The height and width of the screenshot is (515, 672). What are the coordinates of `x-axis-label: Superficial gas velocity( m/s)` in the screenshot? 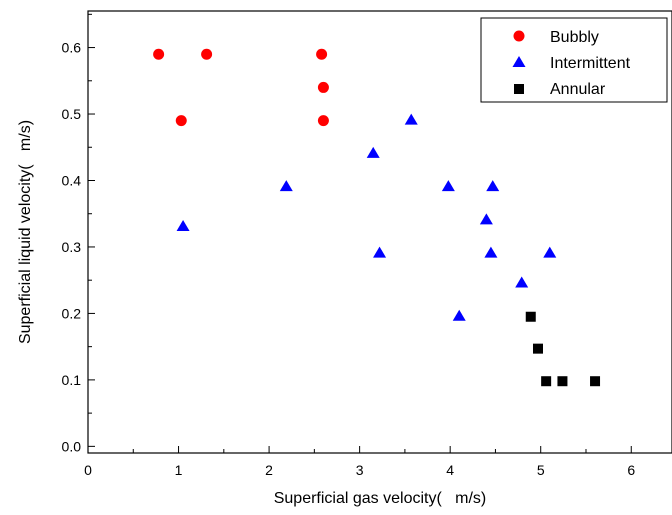 It's located at (380, 498).